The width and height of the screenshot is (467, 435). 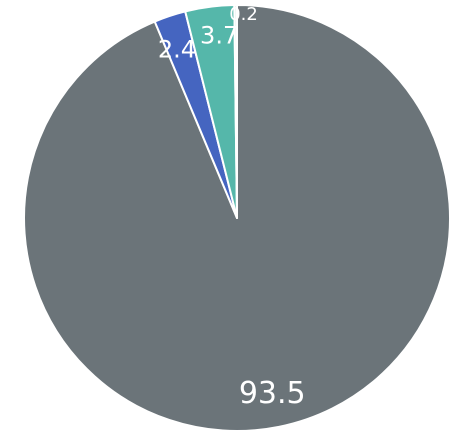 I want to click on pie-data-label-2: 2.4, so click(x=177, y=49).